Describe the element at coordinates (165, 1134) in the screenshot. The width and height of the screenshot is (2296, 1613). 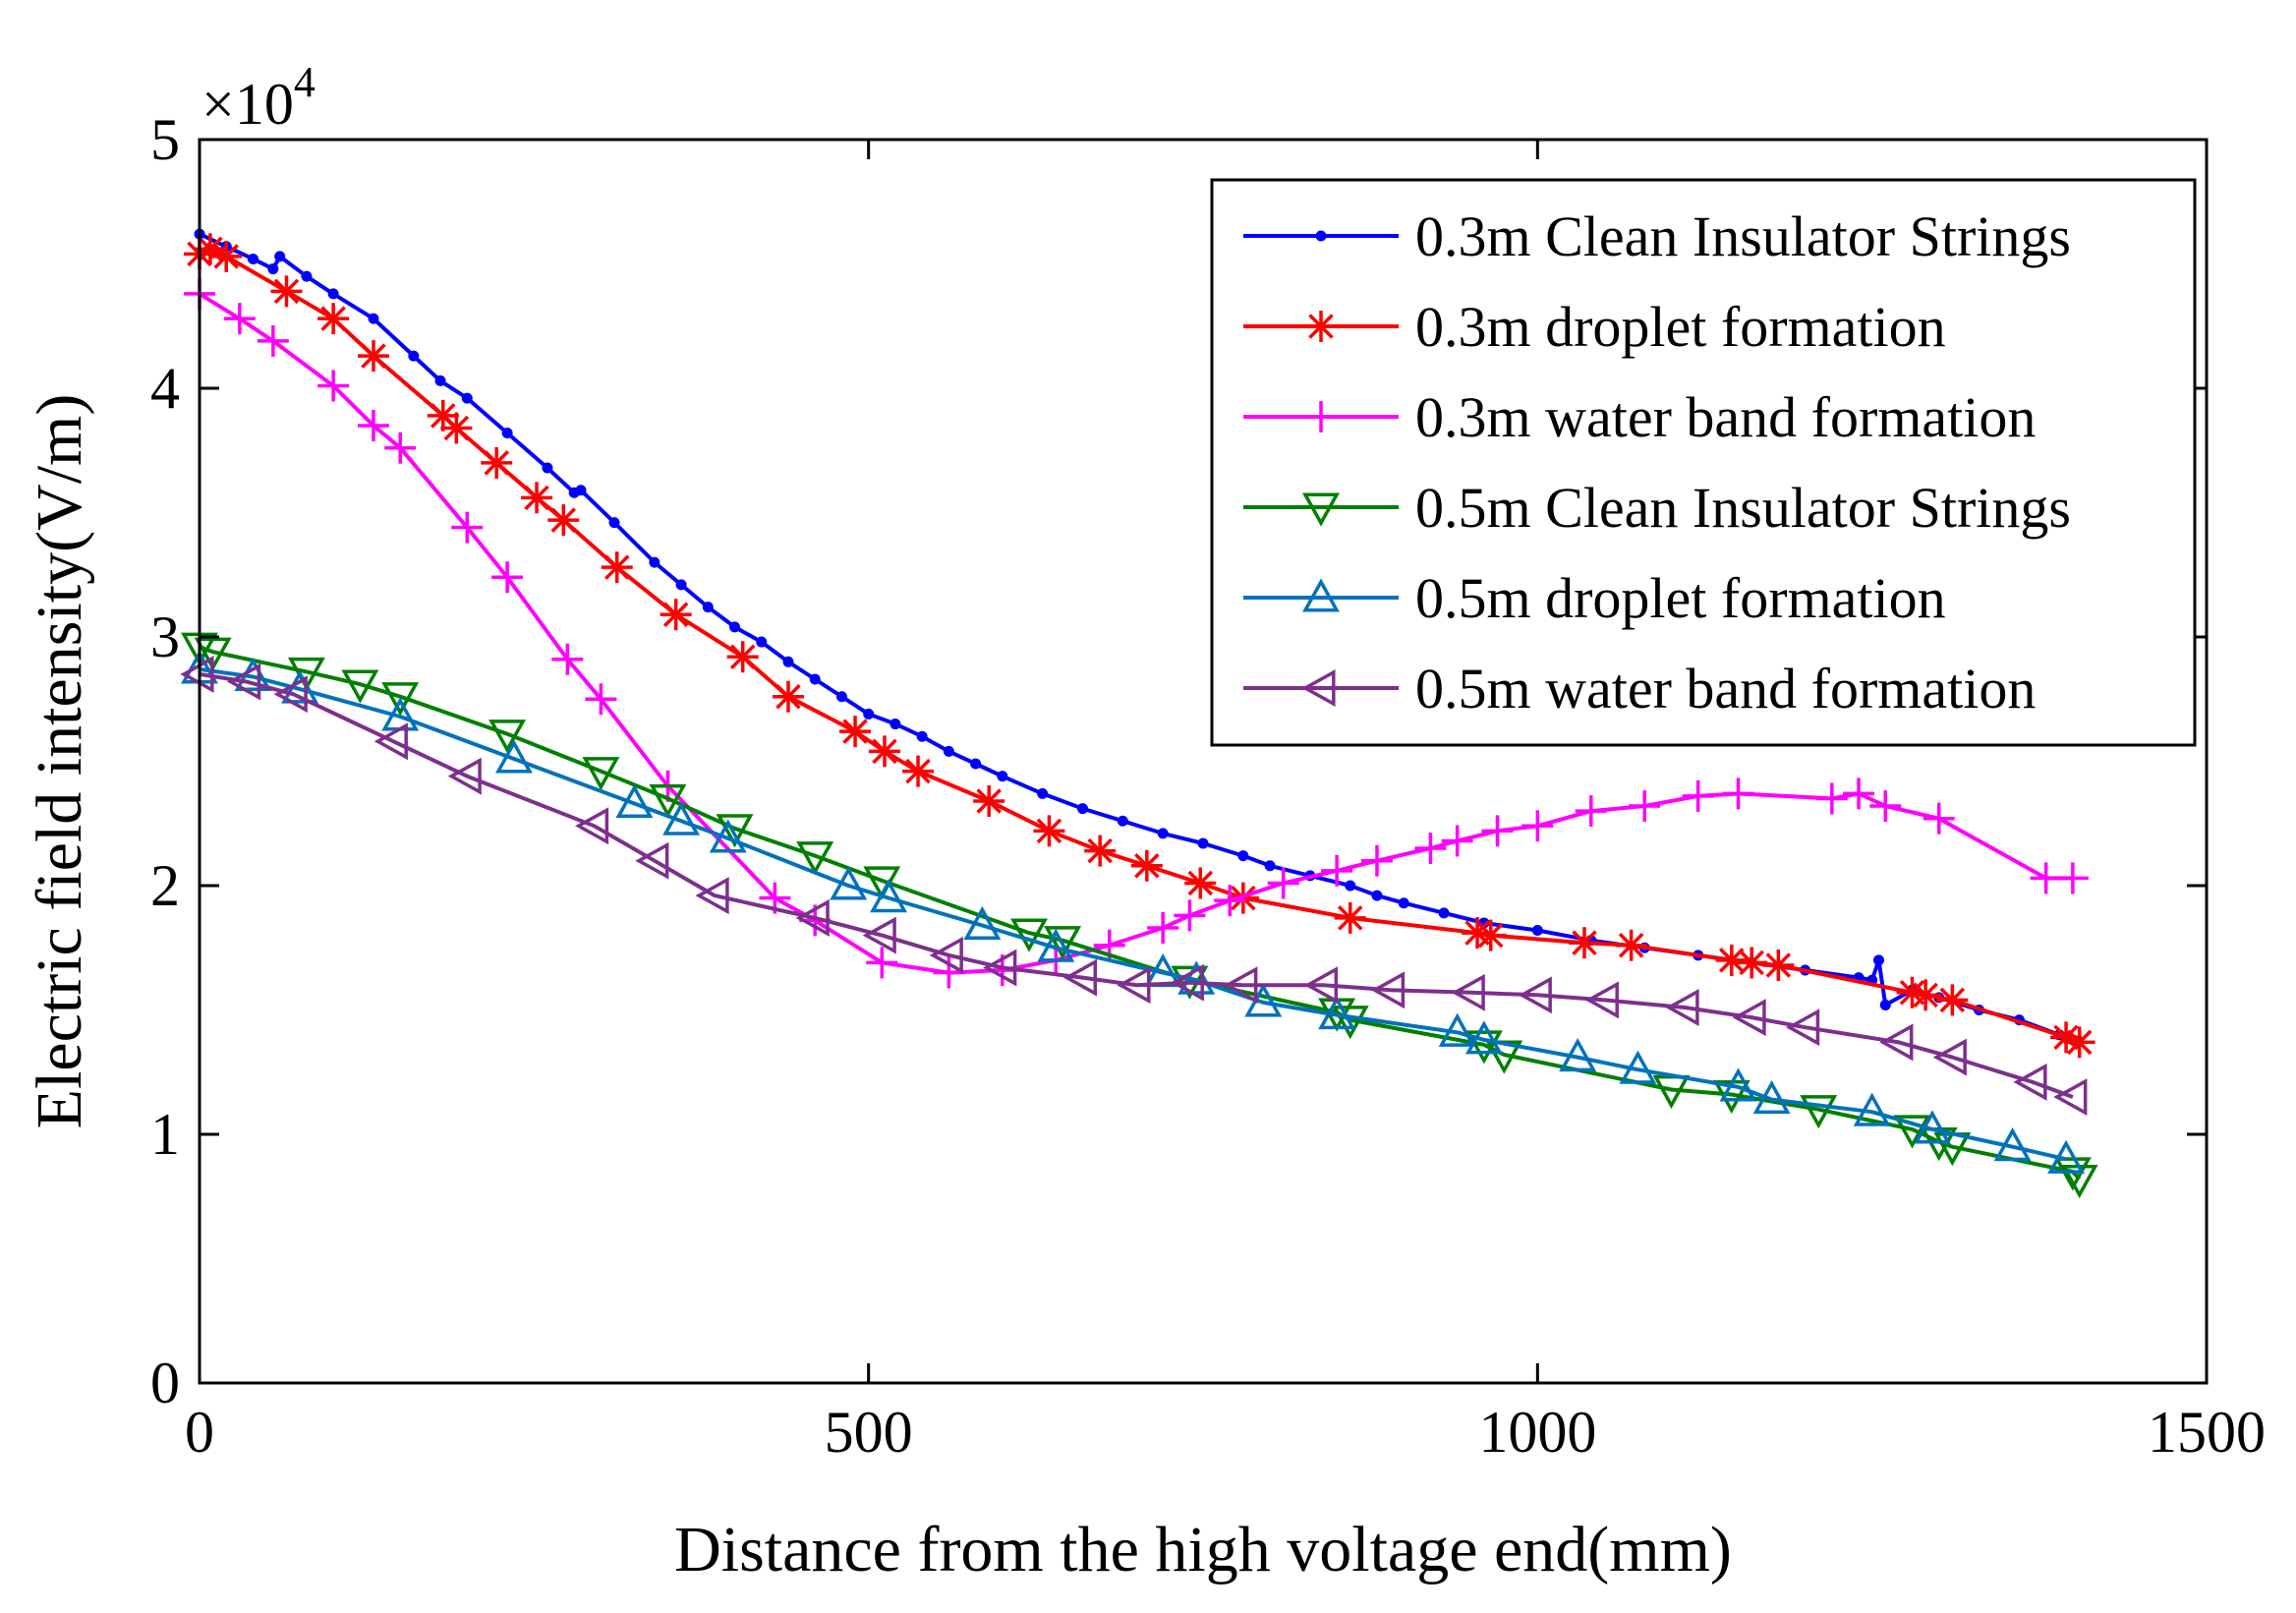
I see `y-tick-label: 1` at that location.